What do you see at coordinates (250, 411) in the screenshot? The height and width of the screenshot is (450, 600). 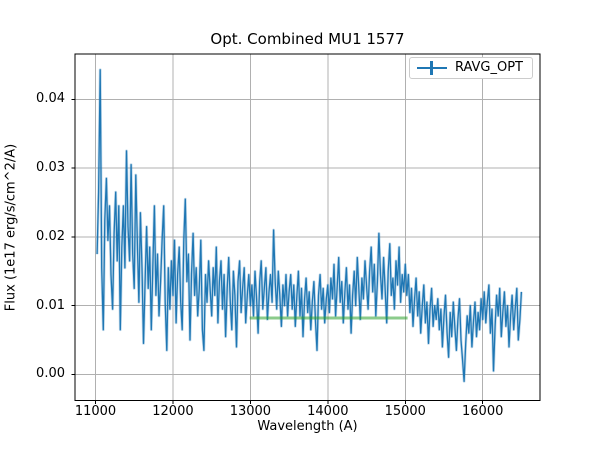 I see `x-tick-label: 13000` at bounding box center [250, 411].